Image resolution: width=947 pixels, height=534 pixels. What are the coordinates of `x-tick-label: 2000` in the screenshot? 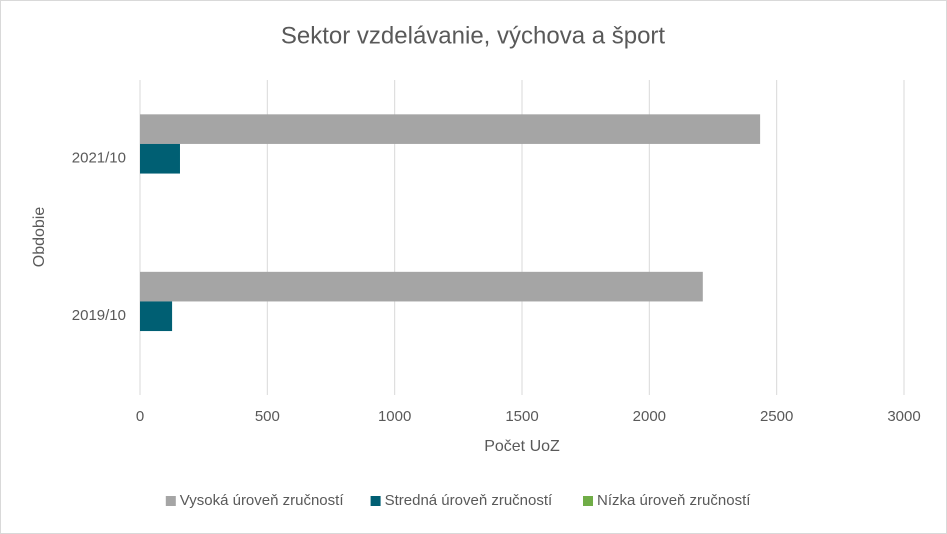 It's located at (649, 416).